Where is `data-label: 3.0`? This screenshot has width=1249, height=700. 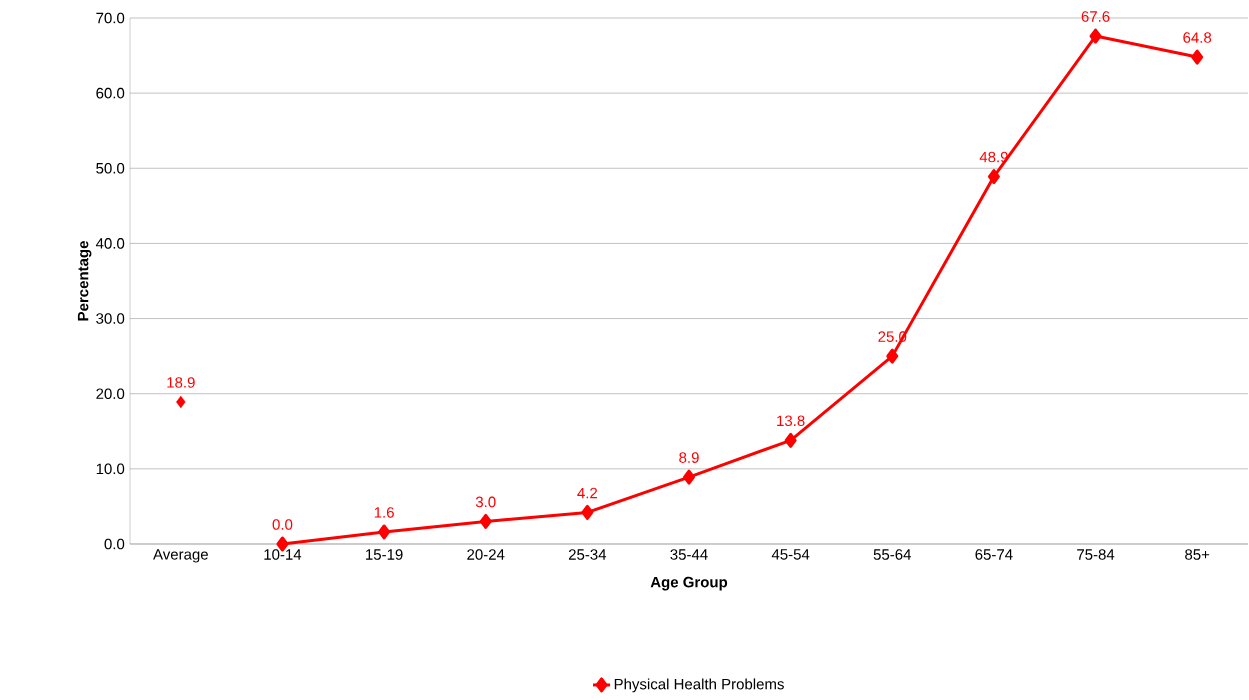 data-label: 3.0 is located at coordinates (485, 502).